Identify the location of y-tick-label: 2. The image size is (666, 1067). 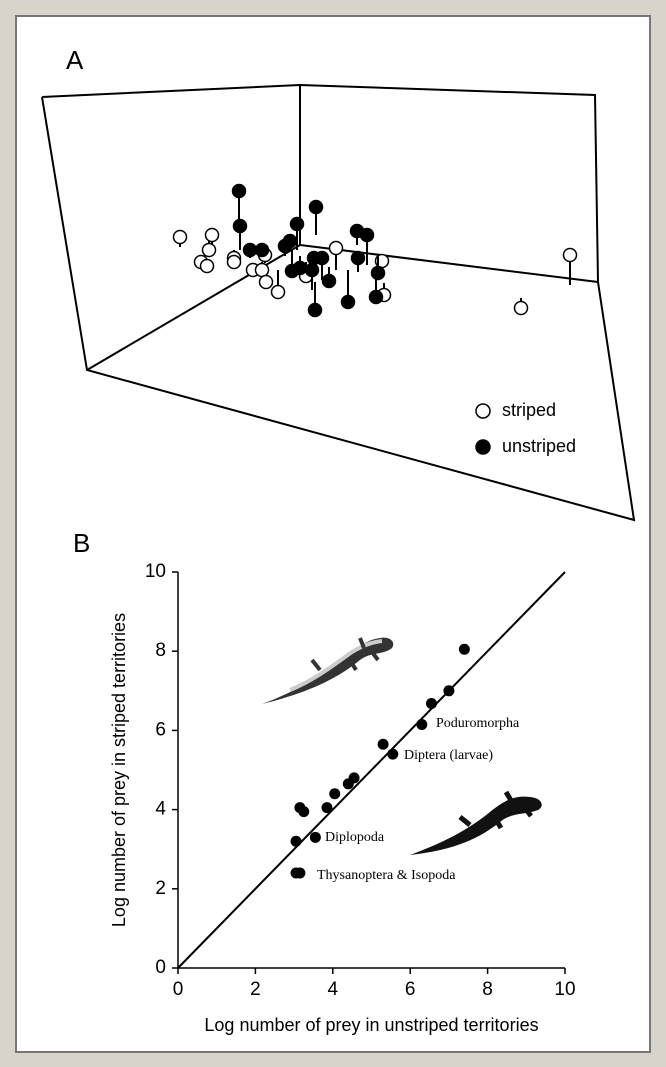
(160, 888).